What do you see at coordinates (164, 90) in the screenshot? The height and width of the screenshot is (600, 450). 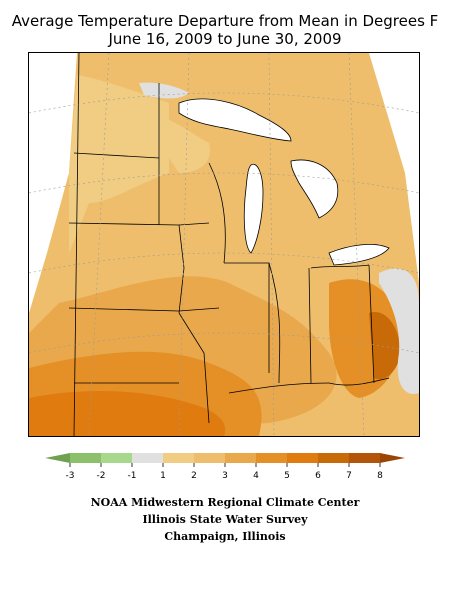 I see `zone-gray-north` at bounding box center [164, 90].